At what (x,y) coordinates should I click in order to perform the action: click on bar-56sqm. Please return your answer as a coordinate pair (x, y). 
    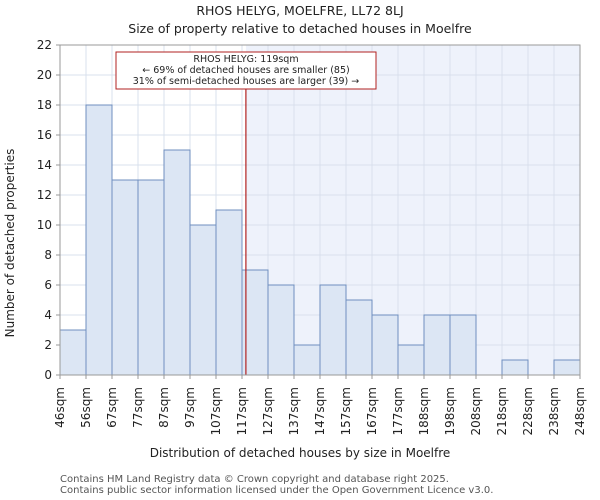
    Looking at the image, I should click on (99, 240).